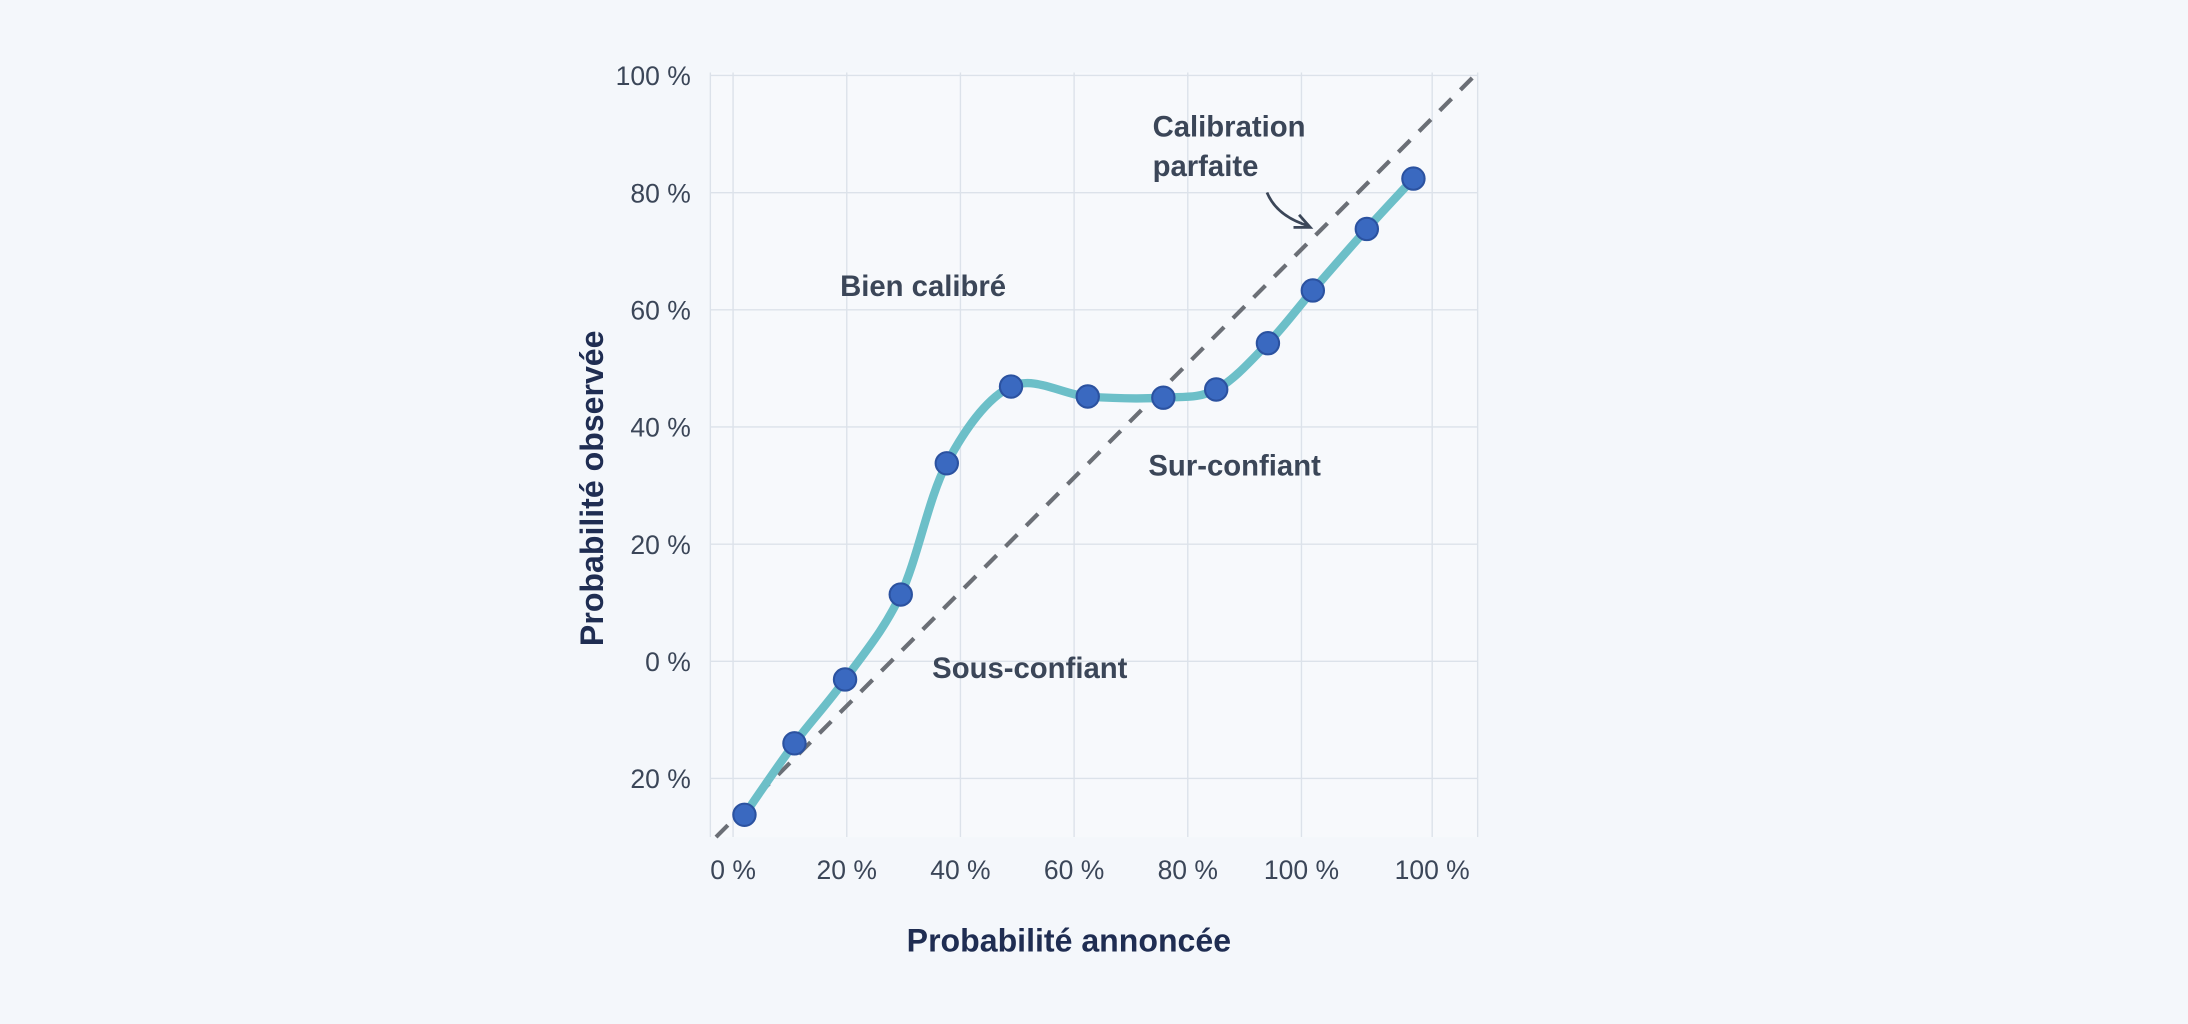  Describe the element at coordinates (1069, 940) in the screenshot. I see `x-axis-title: Probabilité annoncée` at that location.